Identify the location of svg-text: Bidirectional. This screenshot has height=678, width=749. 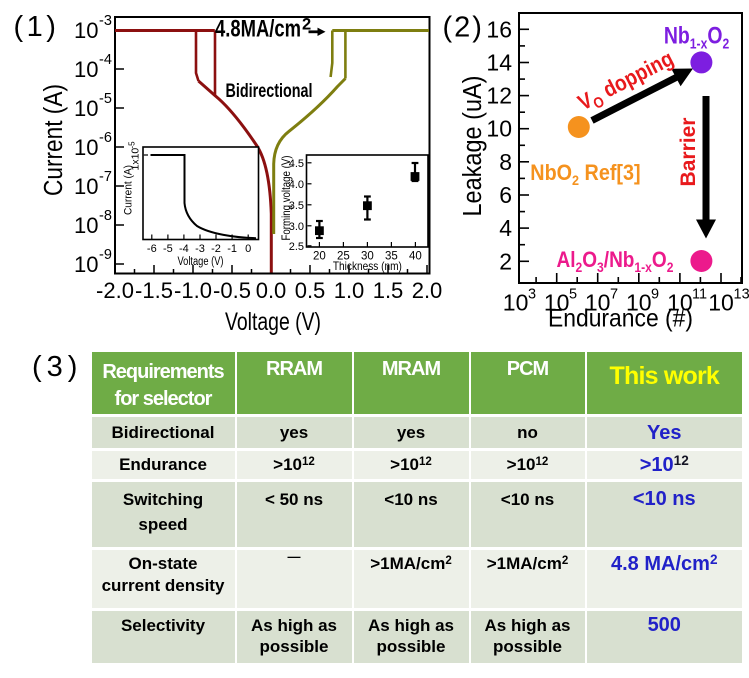
(269, 91).